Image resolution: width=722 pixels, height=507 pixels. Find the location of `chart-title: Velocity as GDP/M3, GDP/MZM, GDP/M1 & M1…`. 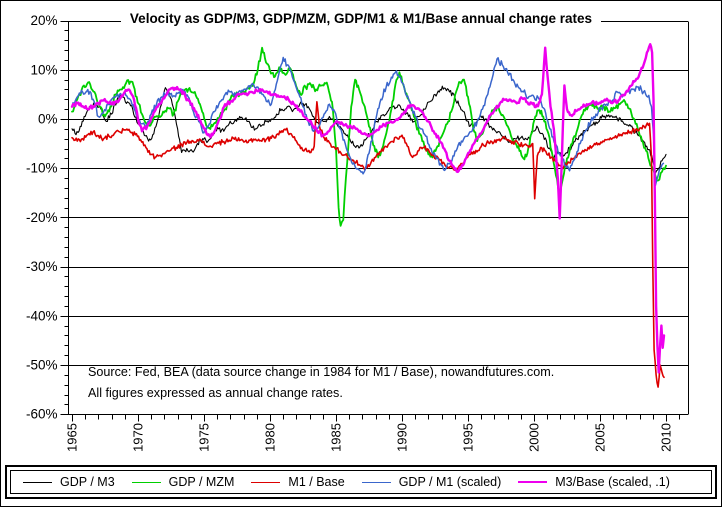

chart-title: Velocity as GDP/M3, GDP/MZM, GDP/M1 & M1… is located at coordinates (361, 18).